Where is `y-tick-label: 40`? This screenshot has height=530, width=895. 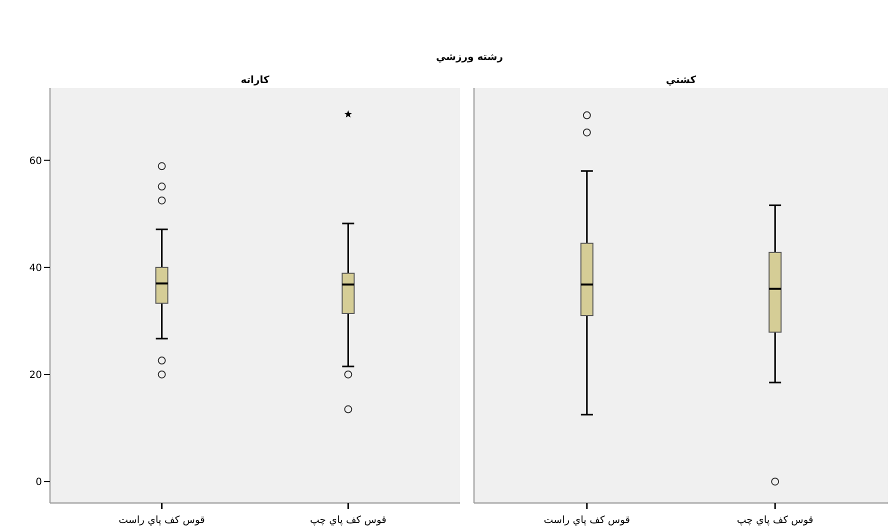 y-tick-label: 40 is located at coordinates (35, 268).